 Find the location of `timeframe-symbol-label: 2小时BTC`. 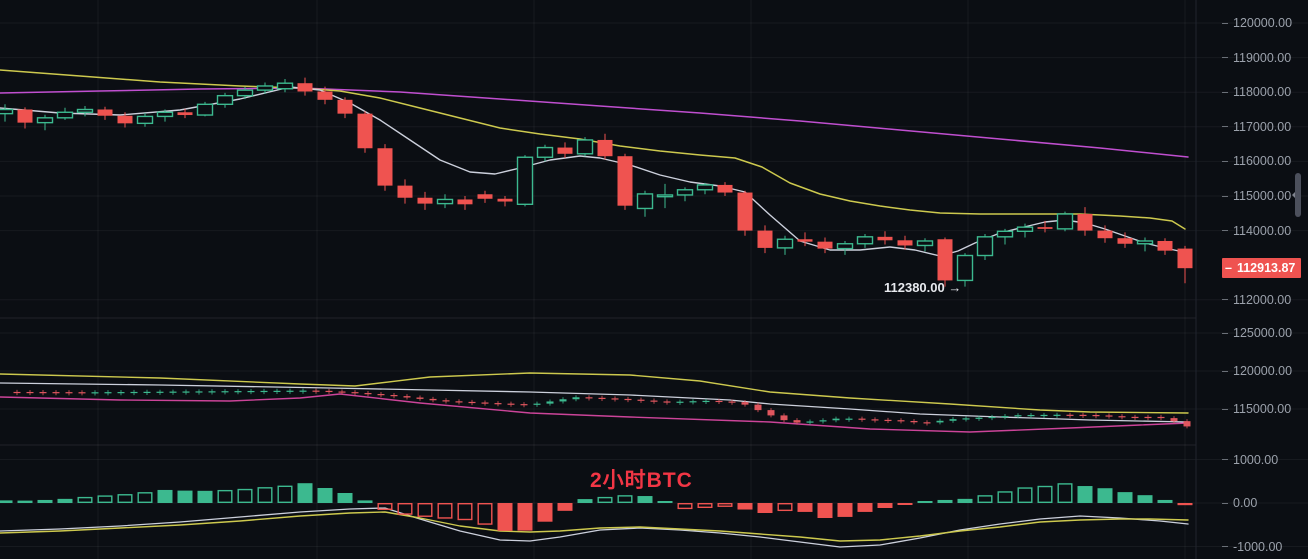

timeframe-symbol-label: 2小时BTC is located at coordinates (641, 480).